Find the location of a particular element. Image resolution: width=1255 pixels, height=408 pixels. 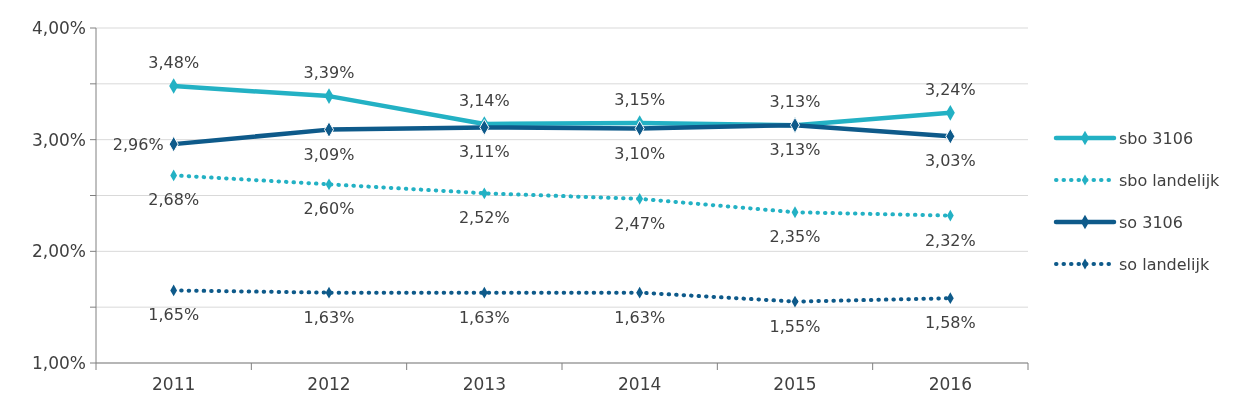

data-label: 2,68% is located at coordinates (174, 200).